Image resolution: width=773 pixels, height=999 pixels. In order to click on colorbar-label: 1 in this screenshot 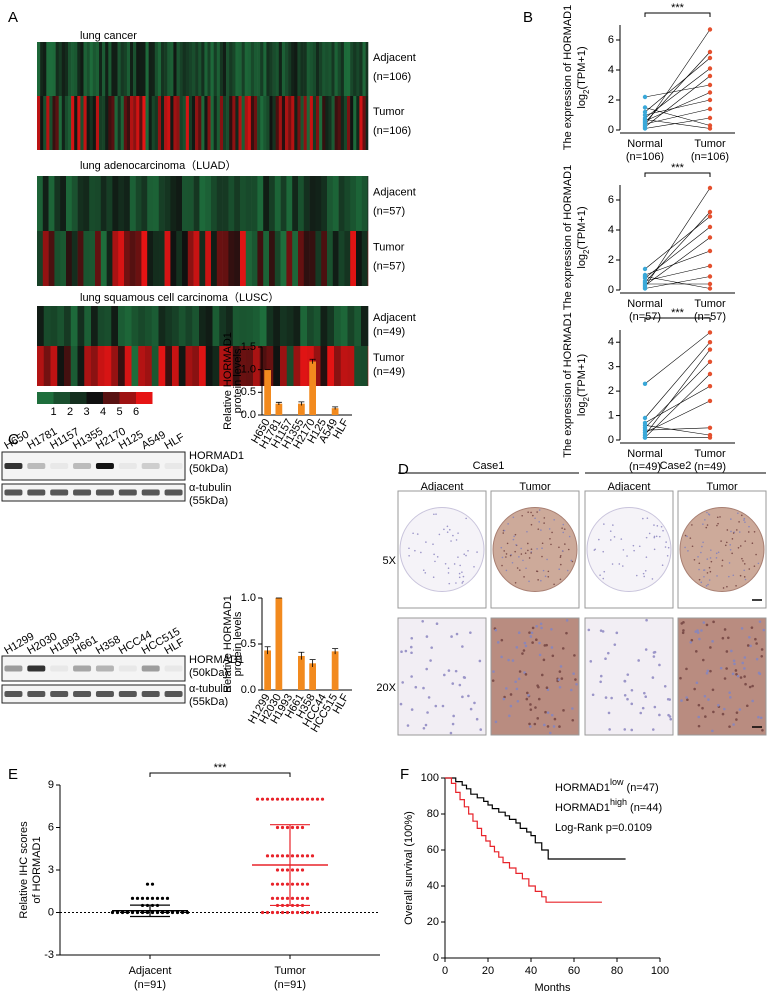, I will do `click(53, 412)`.